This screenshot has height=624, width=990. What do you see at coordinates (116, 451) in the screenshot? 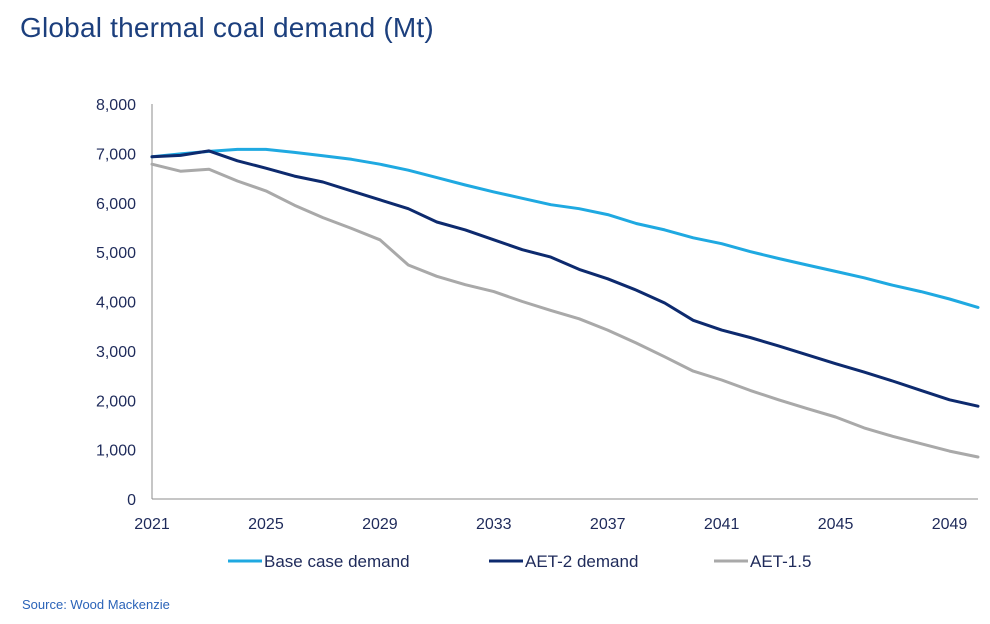
I see `y-tick-label: 1,000` at bounding box center [116, 451].